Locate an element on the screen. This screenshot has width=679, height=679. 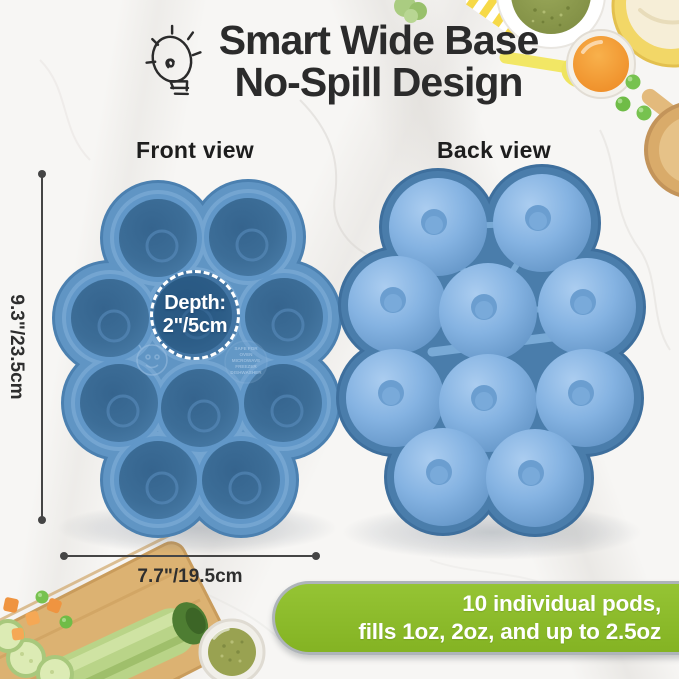
front-view-label: Front view is located at coordinates (194, 150).